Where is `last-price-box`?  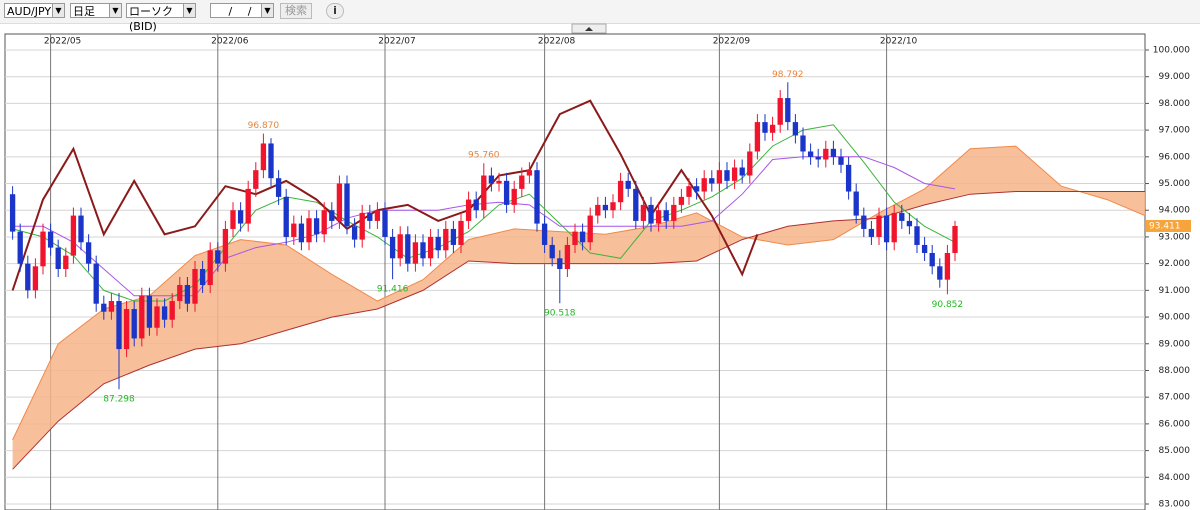
last-price-box is located at coordinates (1168, 225).